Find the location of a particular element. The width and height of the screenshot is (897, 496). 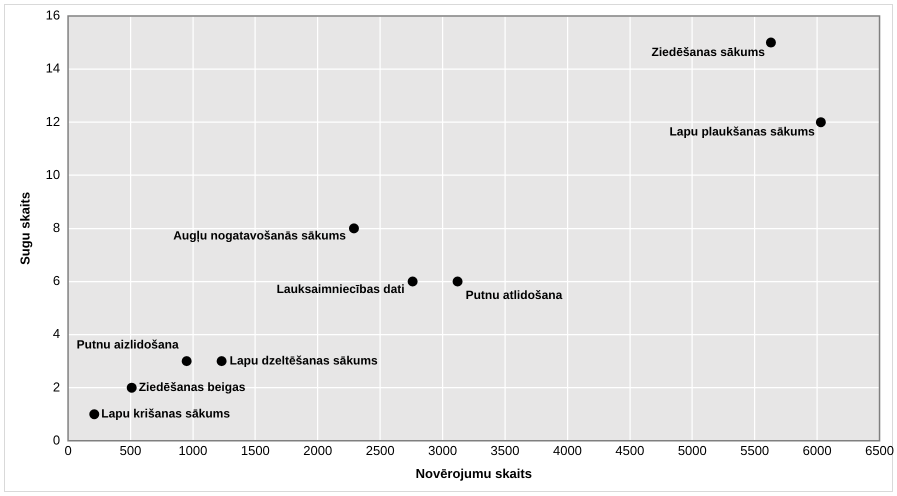

annotation: Lapu plaukšanas sākums is located at coordinates (742, 131).